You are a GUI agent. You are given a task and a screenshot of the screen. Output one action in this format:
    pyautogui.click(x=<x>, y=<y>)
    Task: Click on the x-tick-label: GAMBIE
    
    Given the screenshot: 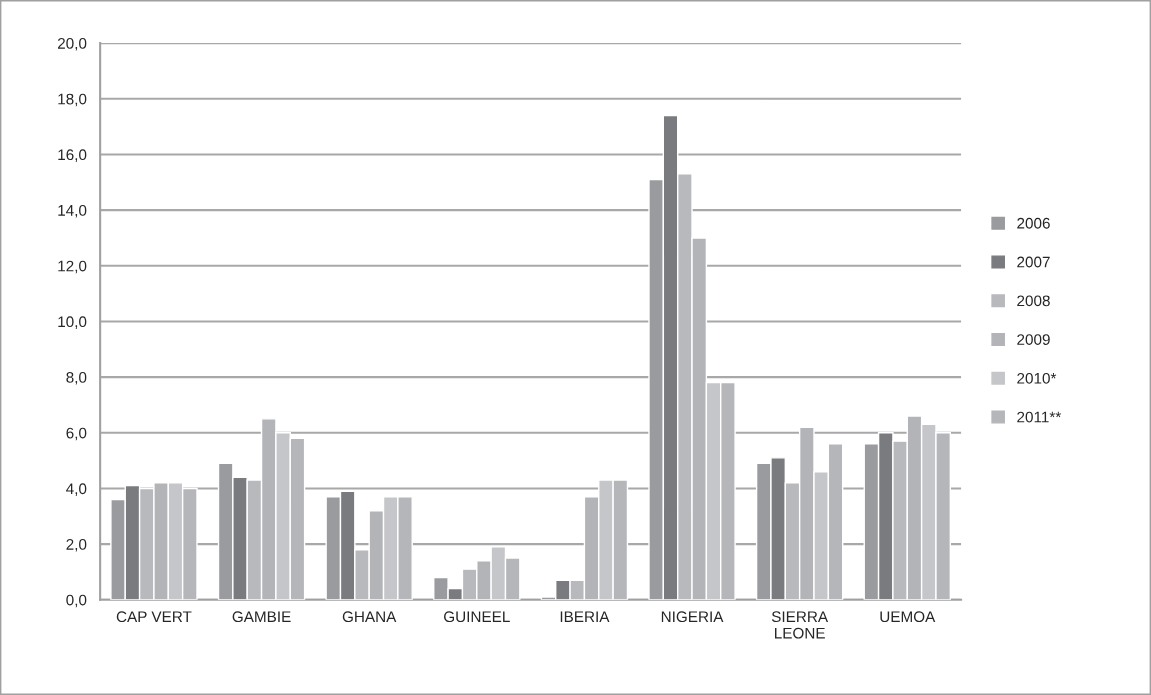 What is the action you would take?
    pyautogui.click(x=261, y=617)
    